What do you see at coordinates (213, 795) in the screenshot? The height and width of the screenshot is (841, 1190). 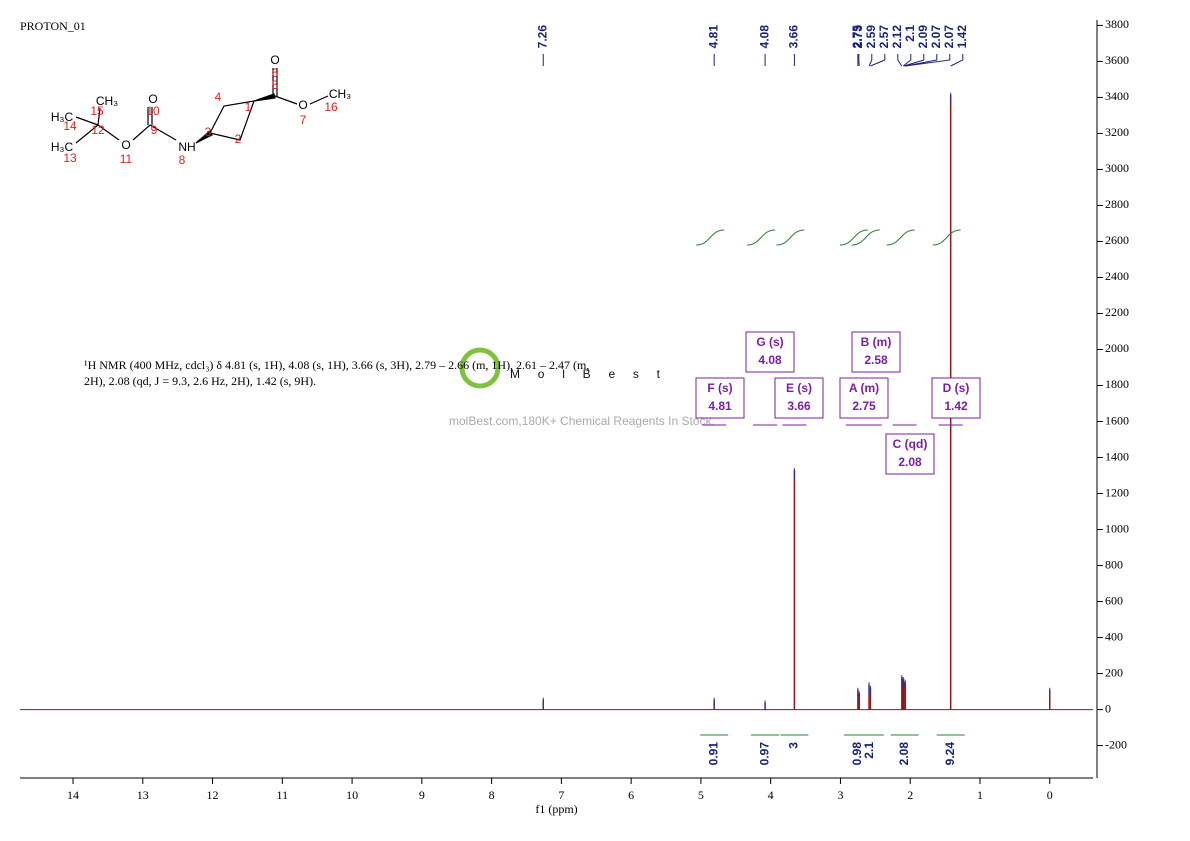 I see `x-tick-label: 12` at bounding box center [213, 795].